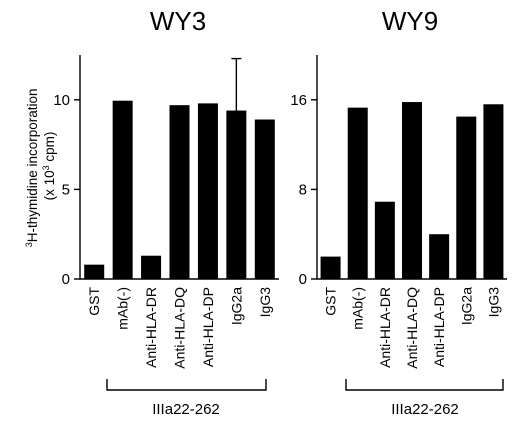 This screenshot has height=424, width=520. What do you see at coordinates (178, 21) in the screenshot?
I see `chart-title: WY3` at bounding box center [178, 21].